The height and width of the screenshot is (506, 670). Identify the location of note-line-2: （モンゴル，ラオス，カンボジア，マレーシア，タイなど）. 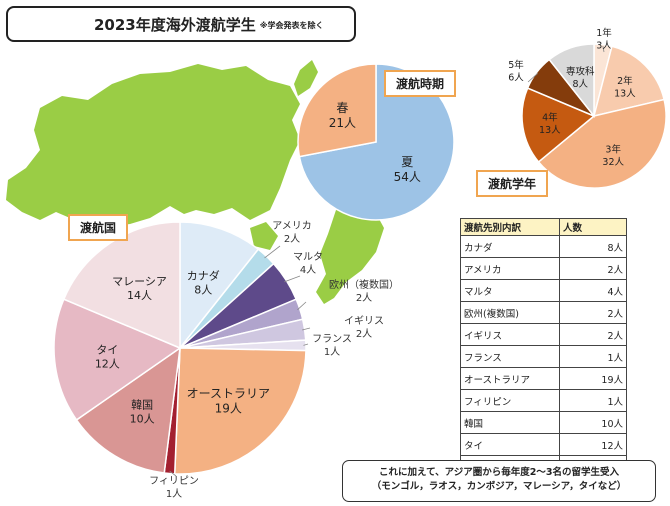
(499, 486).